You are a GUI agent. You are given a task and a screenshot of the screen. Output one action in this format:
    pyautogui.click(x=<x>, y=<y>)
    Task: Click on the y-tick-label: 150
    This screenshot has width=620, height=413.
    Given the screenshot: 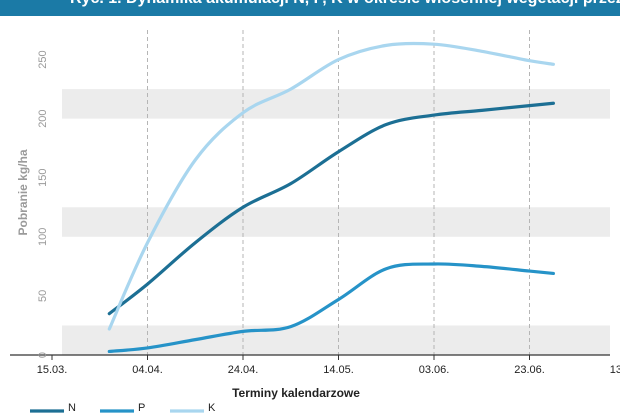 What is the action you would take?
    pyautogui.click(x=43, y=178)
    